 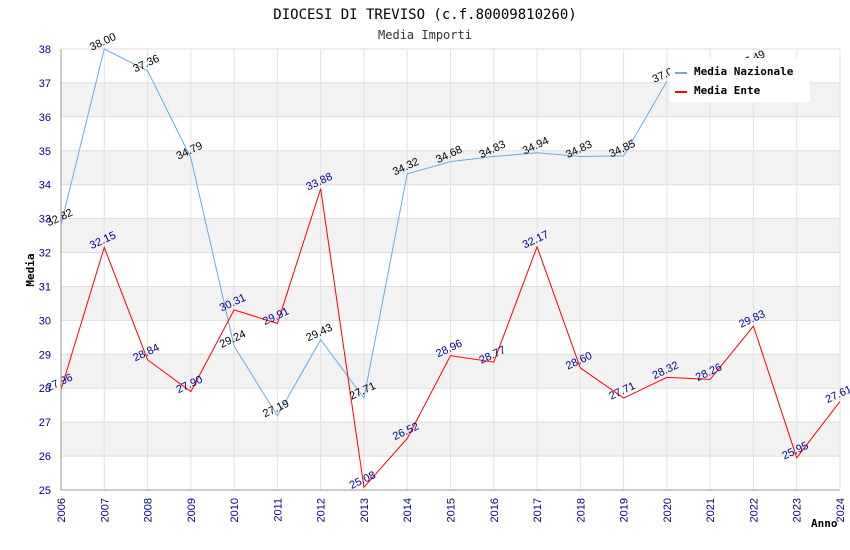 I want to click on legend-box, so click(x=740, y=80).